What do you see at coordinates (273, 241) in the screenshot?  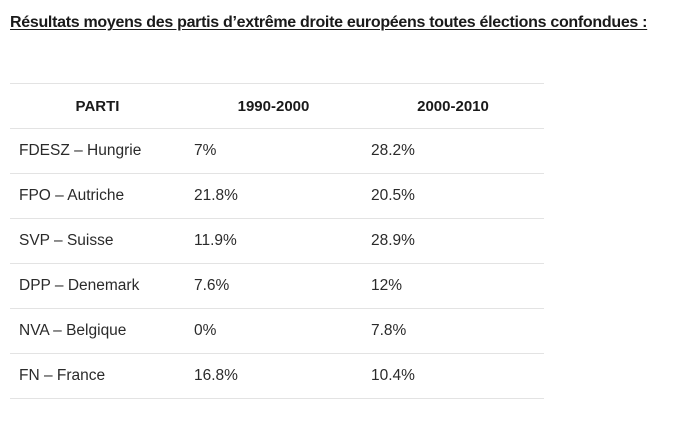 I see `cell-1990-2000: 11.9%` at bounding box center [273, 241].